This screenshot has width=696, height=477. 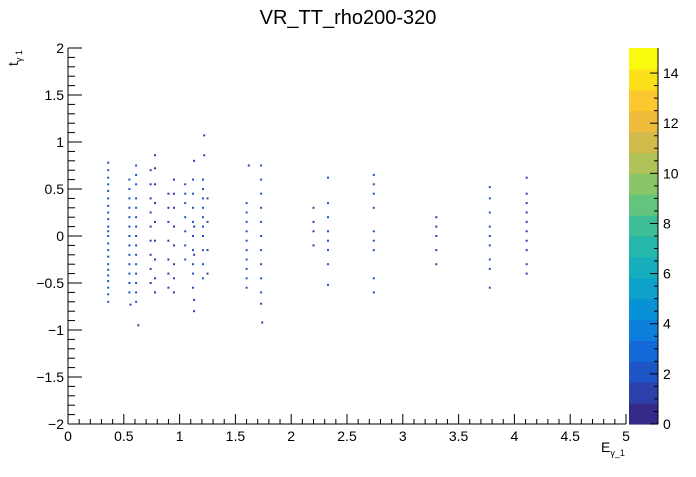 I want to click on colorbar-tick-label: 12, so click(x=671, y=123).